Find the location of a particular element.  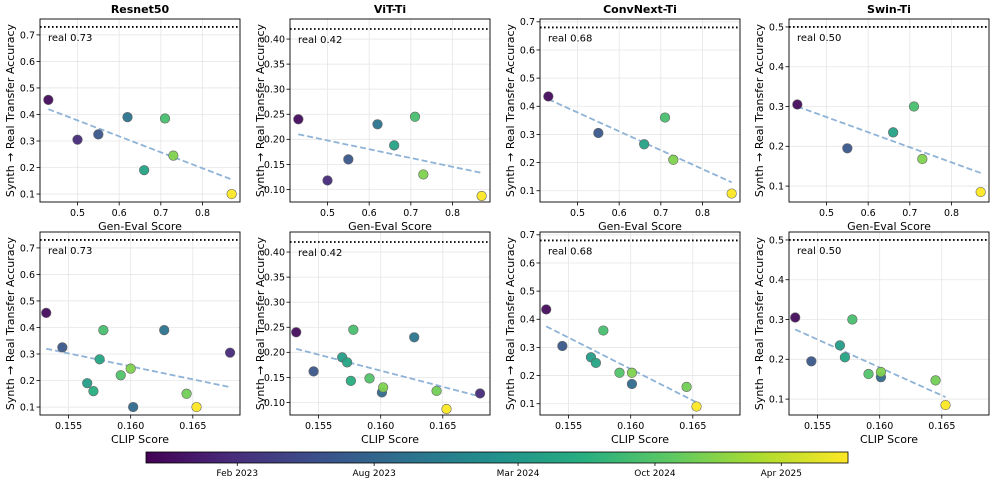

x-axis-label: Gen-Eval Score is located at coordinates (140, 226).